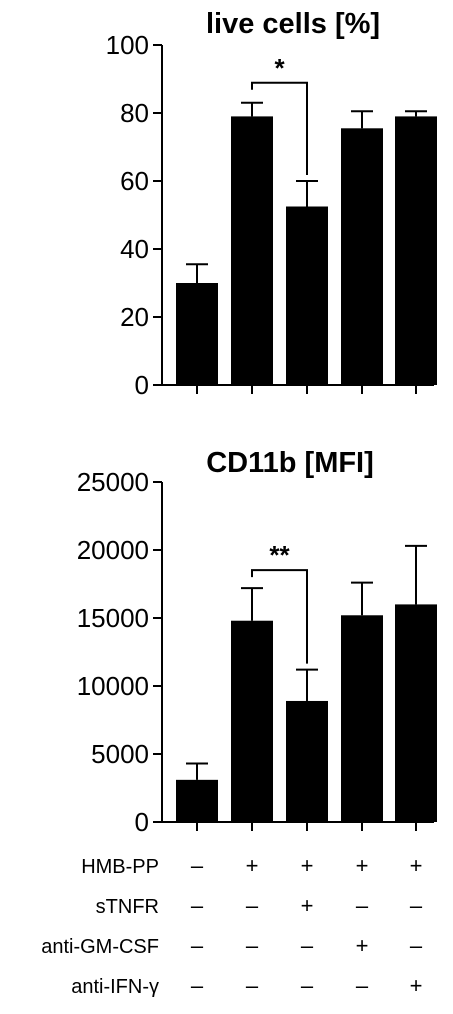 Image resolution: width=453 pixels, height=1014 pixels. What do you see at coordinates (279, 555) in the screenshot?
I see `chart-2-significance-label: **` at bounding box center [279, 555].